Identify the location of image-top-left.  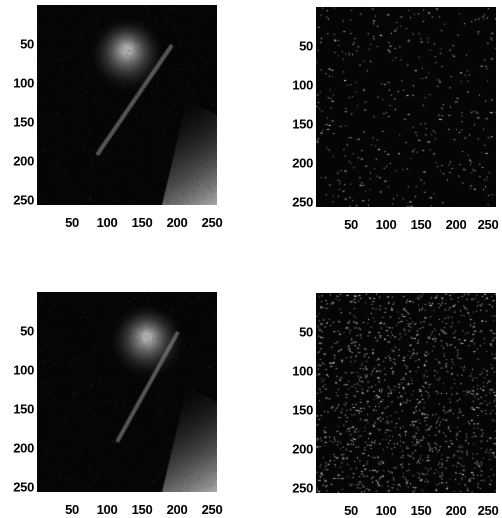
(127, 105).